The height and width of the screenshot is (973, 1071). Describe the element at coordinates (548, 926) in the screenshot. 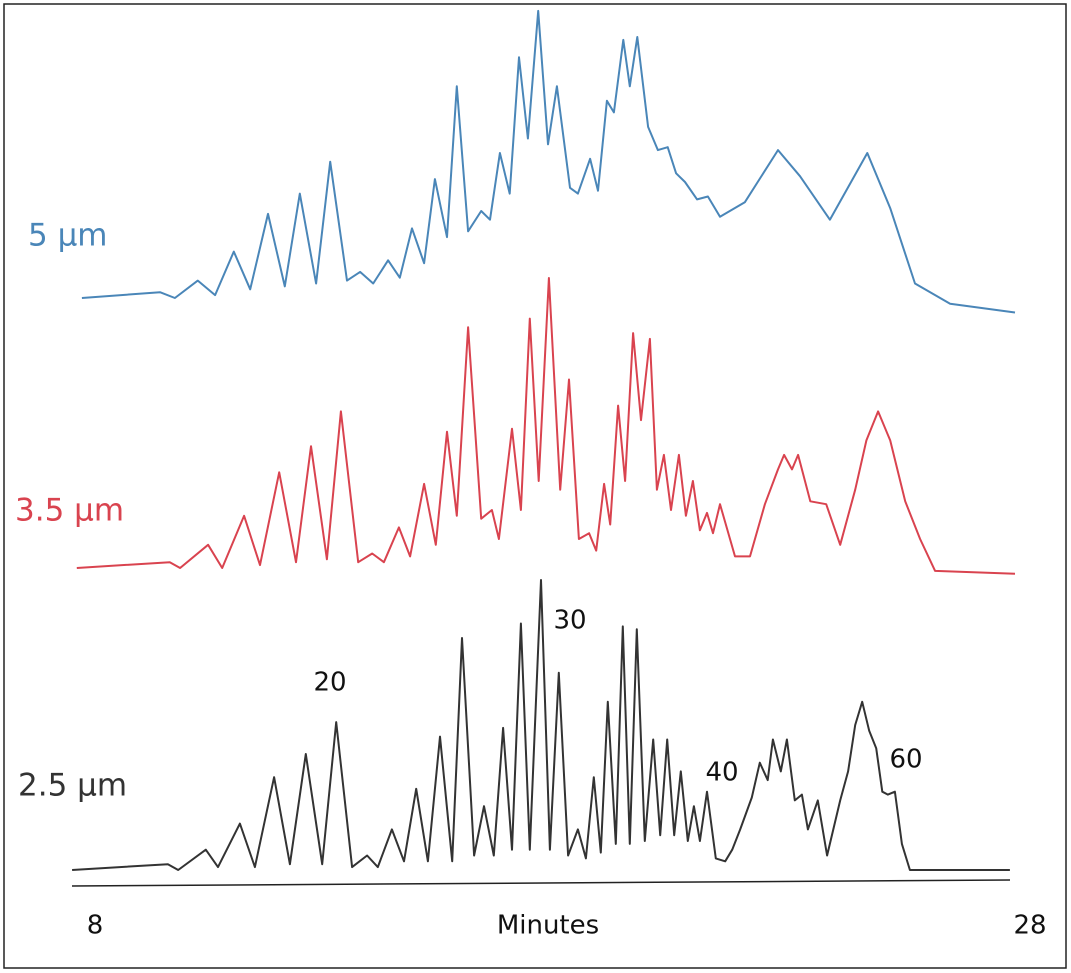

I see `x-axis-label: Minutes` at that location.